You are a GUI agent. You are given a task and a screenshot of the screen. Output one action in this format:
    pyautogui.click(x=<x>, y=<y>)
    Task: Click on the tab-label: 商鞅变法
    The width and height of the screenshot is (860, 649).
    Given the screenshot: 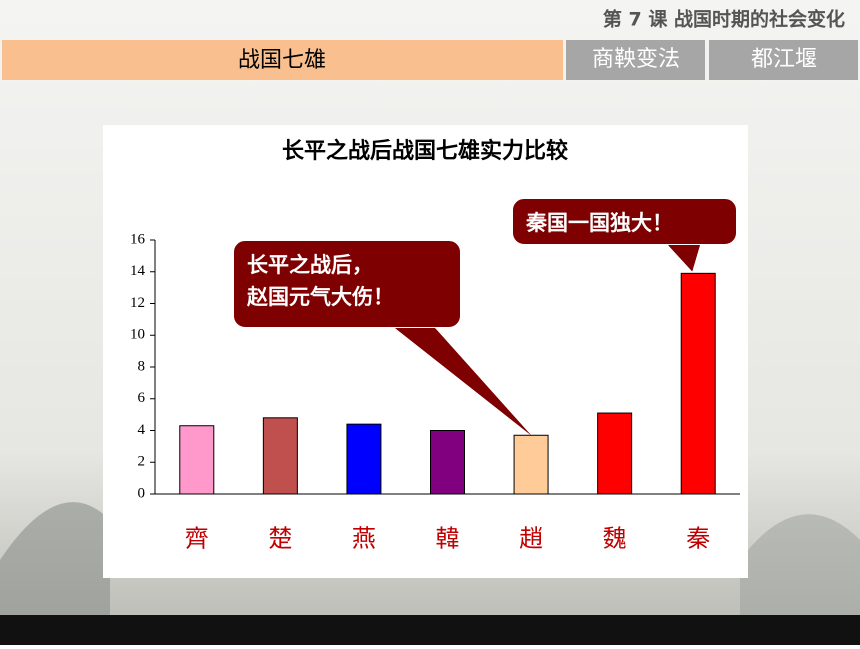 What is the action you would take?
    pyautogui.click(x=636, y=58)
    